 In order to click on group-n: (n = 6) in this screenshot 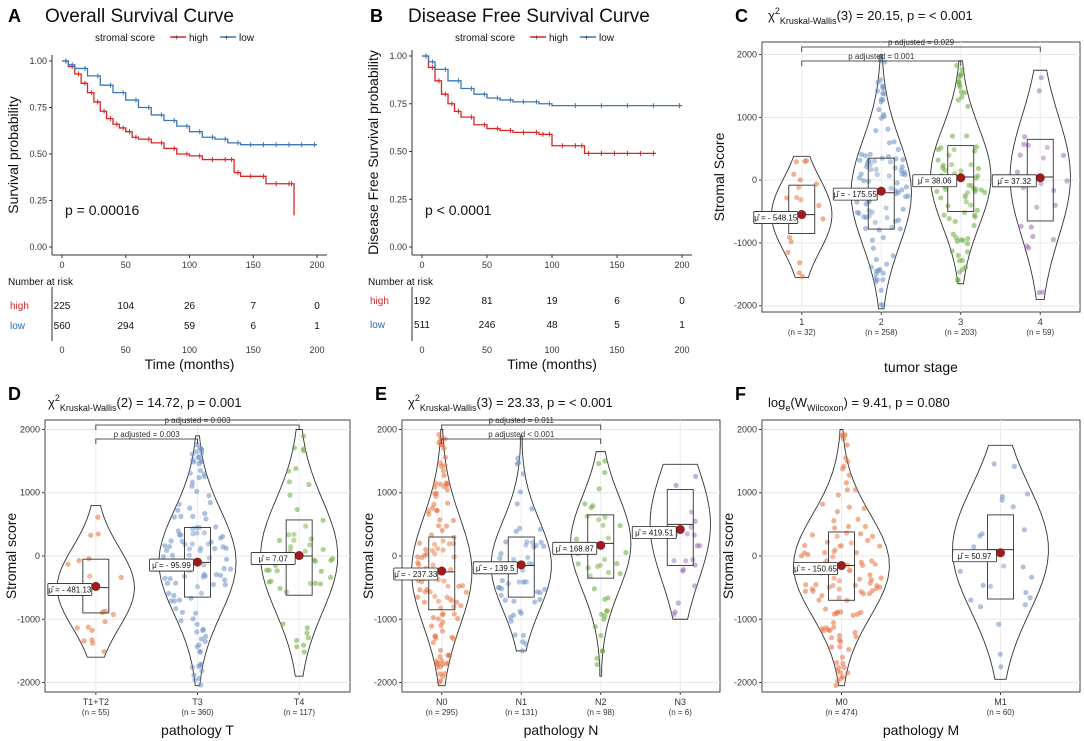, I will do `click(681, 712)`.